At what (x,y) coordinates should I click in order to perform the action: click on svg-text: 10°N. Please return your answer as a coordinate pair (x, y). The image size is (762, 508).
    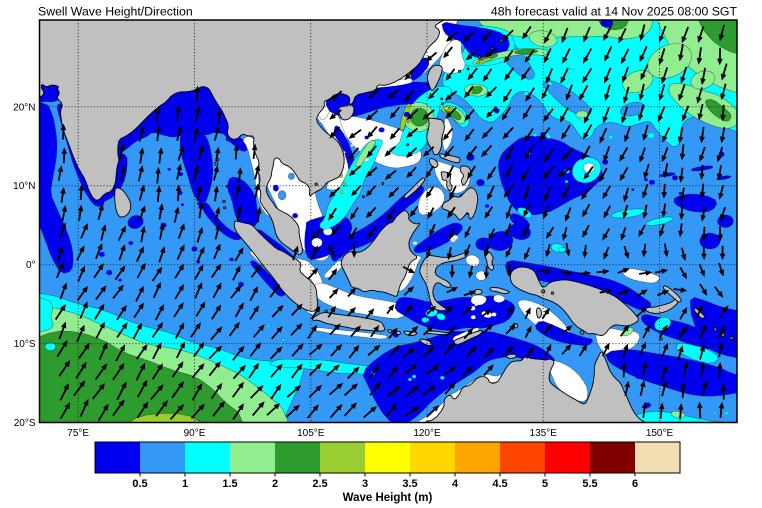
    Looking at the image, I should click on (24, 186).